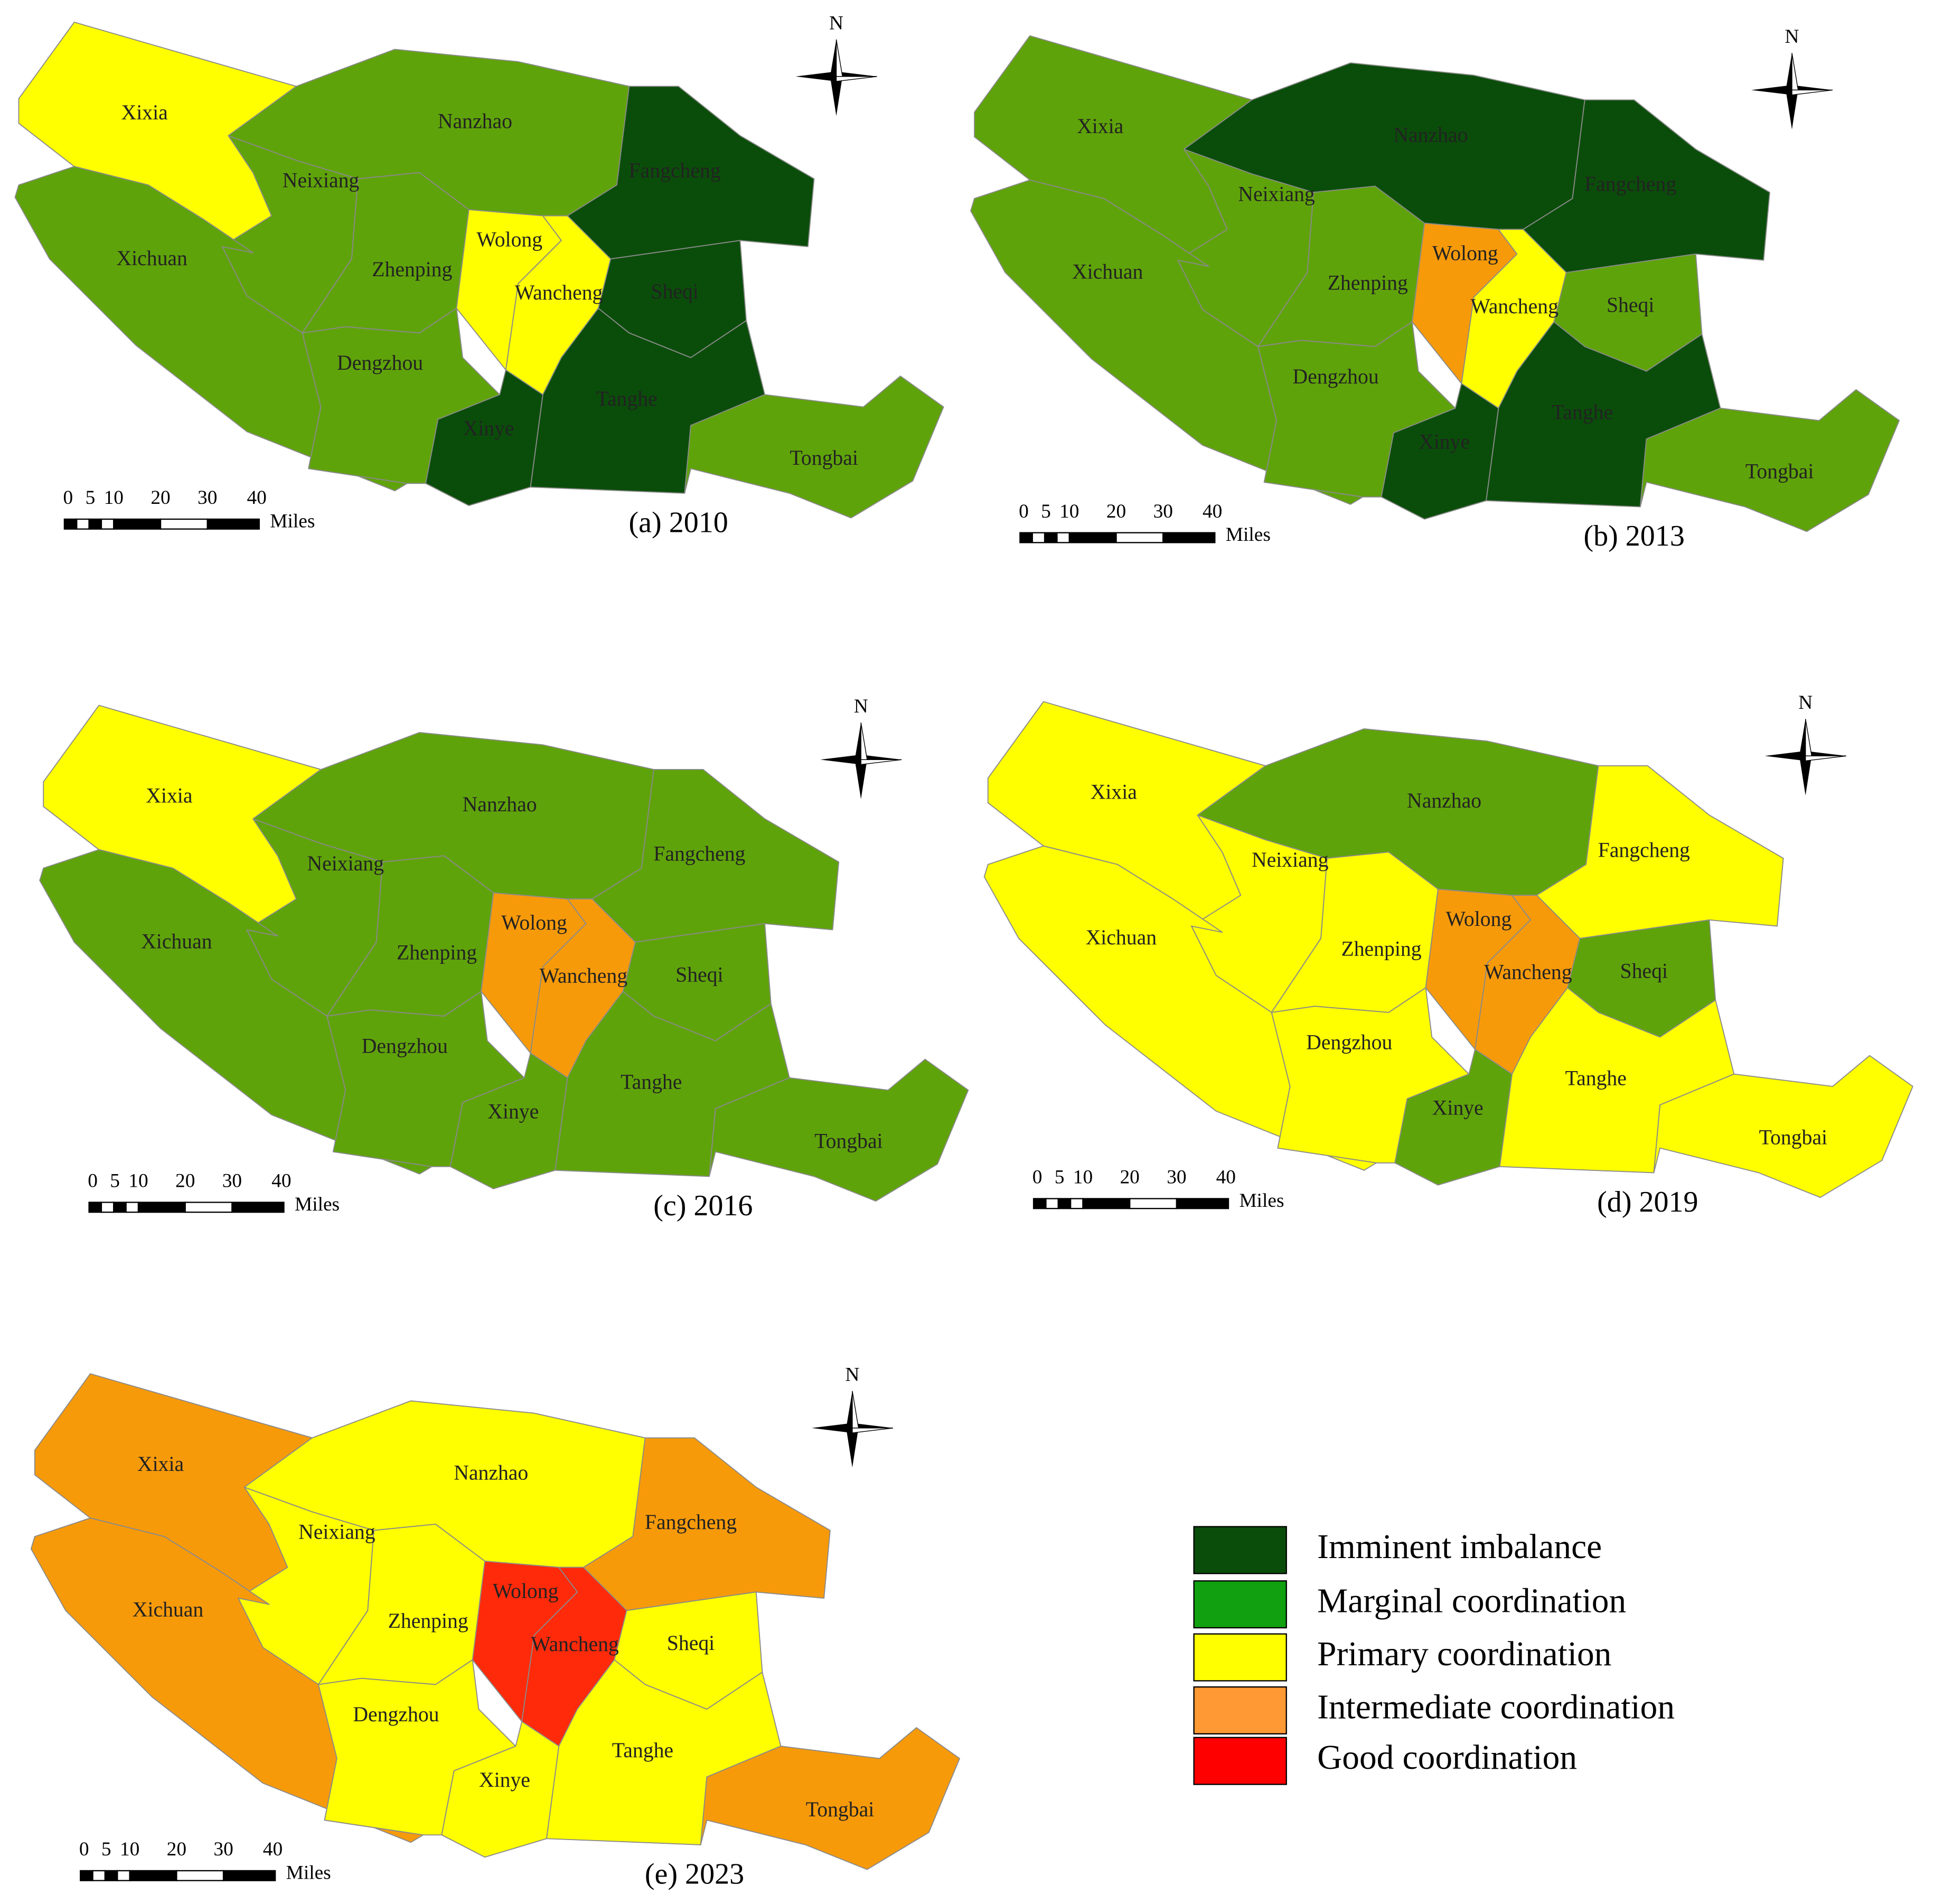 This screenshot has width=1934, height=1904. What do you see at coordinates (1459, 1547) in the screenshot?
I see `legend-label: Imminent imbalance` at bounding box center [1459, 1547].